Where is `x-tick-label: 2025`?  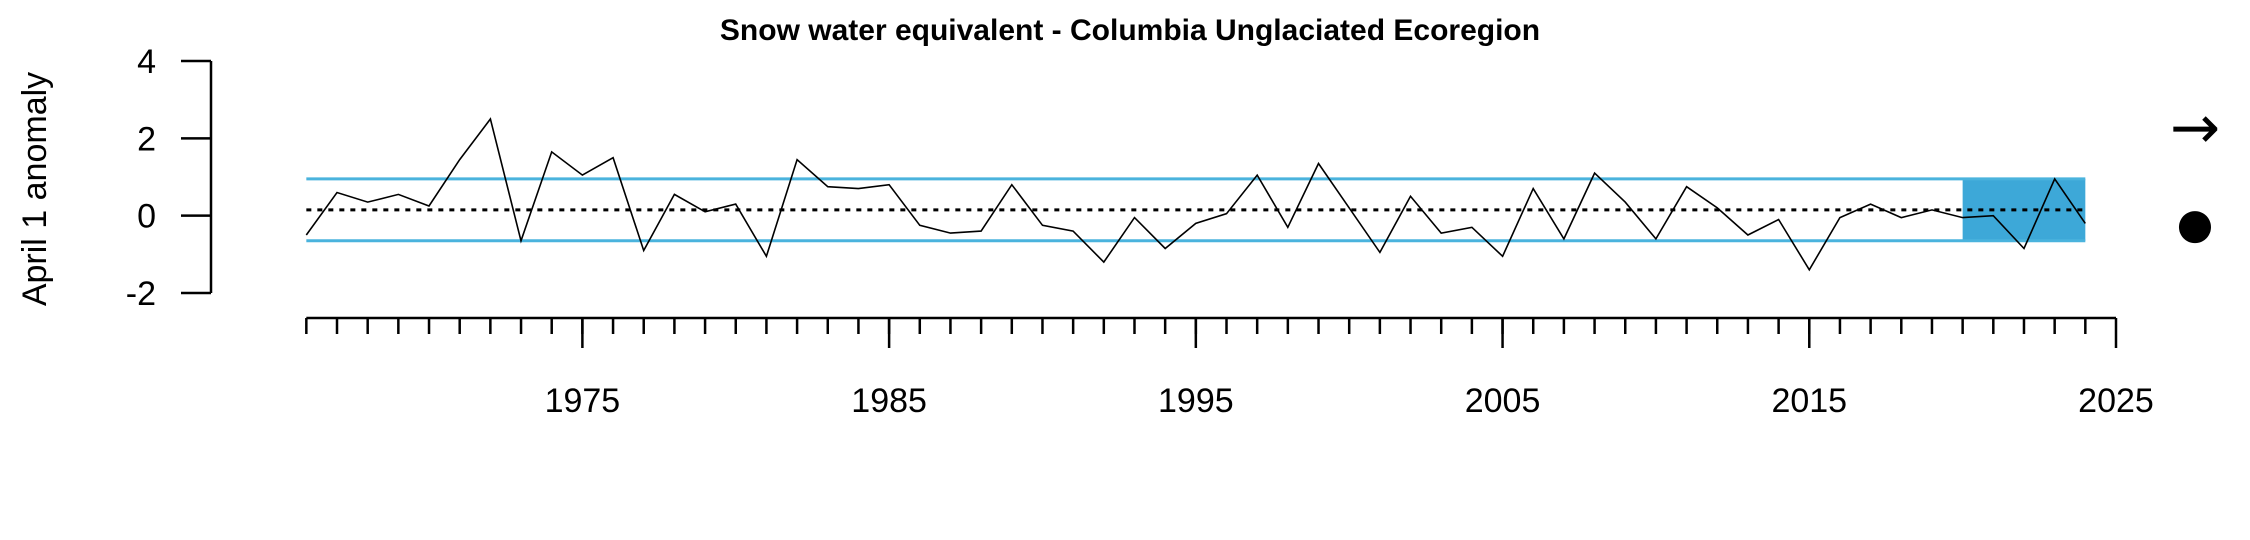
x-tick-label: 2025 is located at coordinates (2116, 401).